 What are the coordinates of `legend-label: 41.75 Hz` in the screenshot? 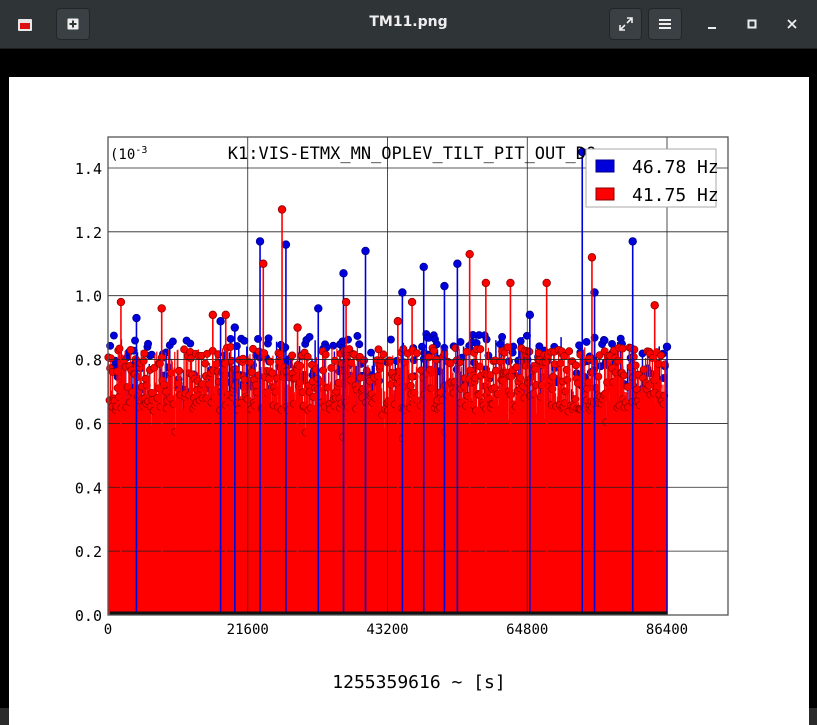 It's located at (675, 195).